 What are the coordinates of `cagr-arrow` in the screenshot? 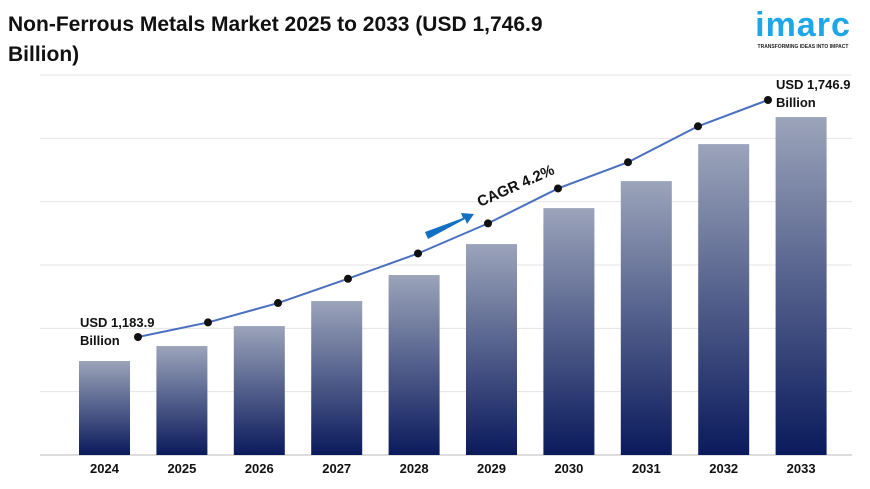 It's located at (449, 226).